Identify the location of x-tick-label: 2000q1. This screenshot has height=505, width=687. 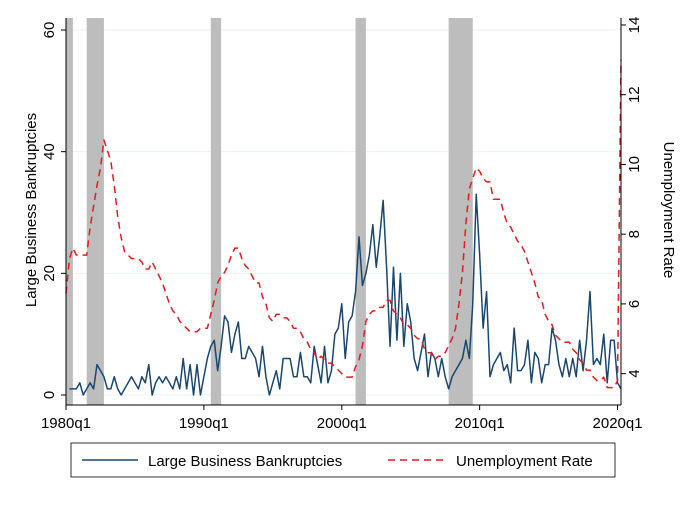
(342, 423).